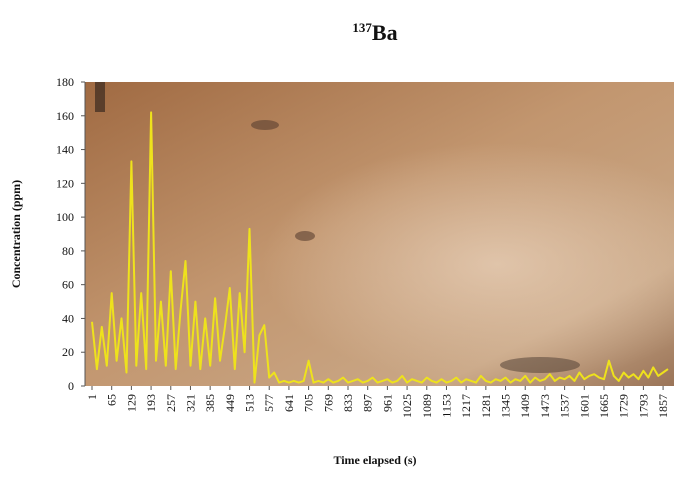 This screenshot has height=477, width=674. Describe the element at coordinates (65, 183) in the screenshot. I see `y-tick-label: 120` at that location.